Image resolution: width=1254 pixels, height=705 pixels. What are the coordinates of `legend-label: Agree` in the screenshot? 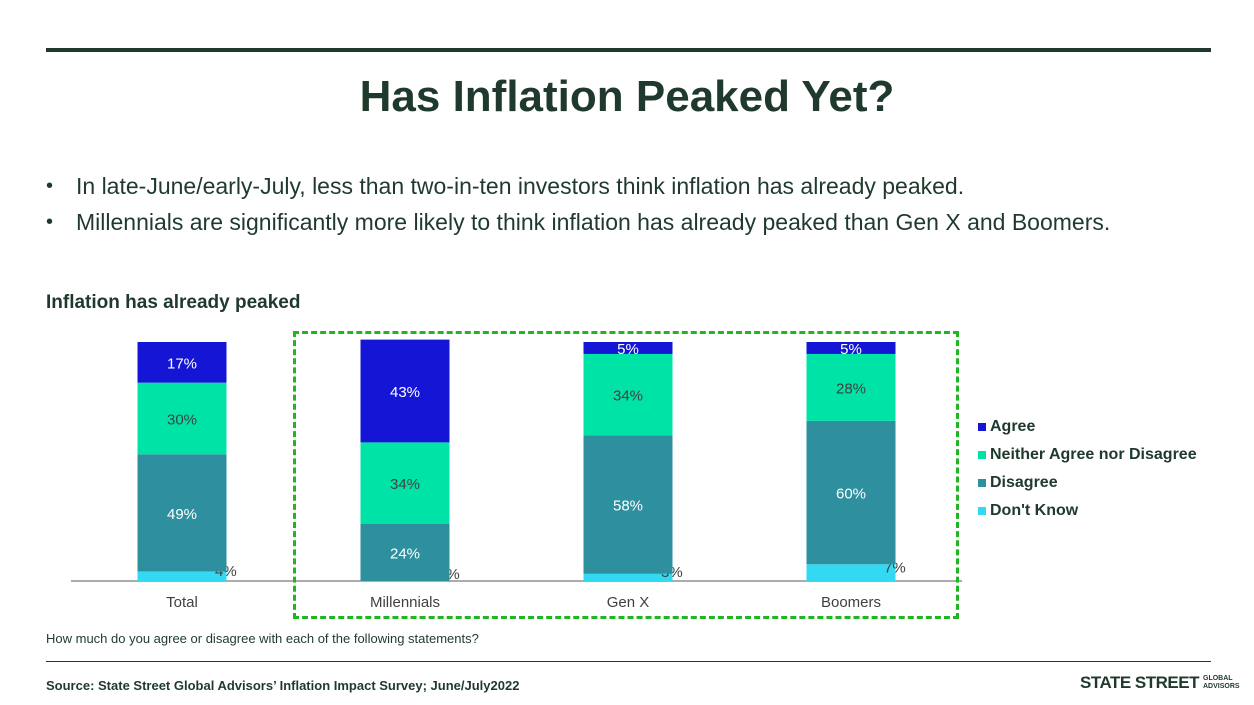 It's located at (1013, 426).